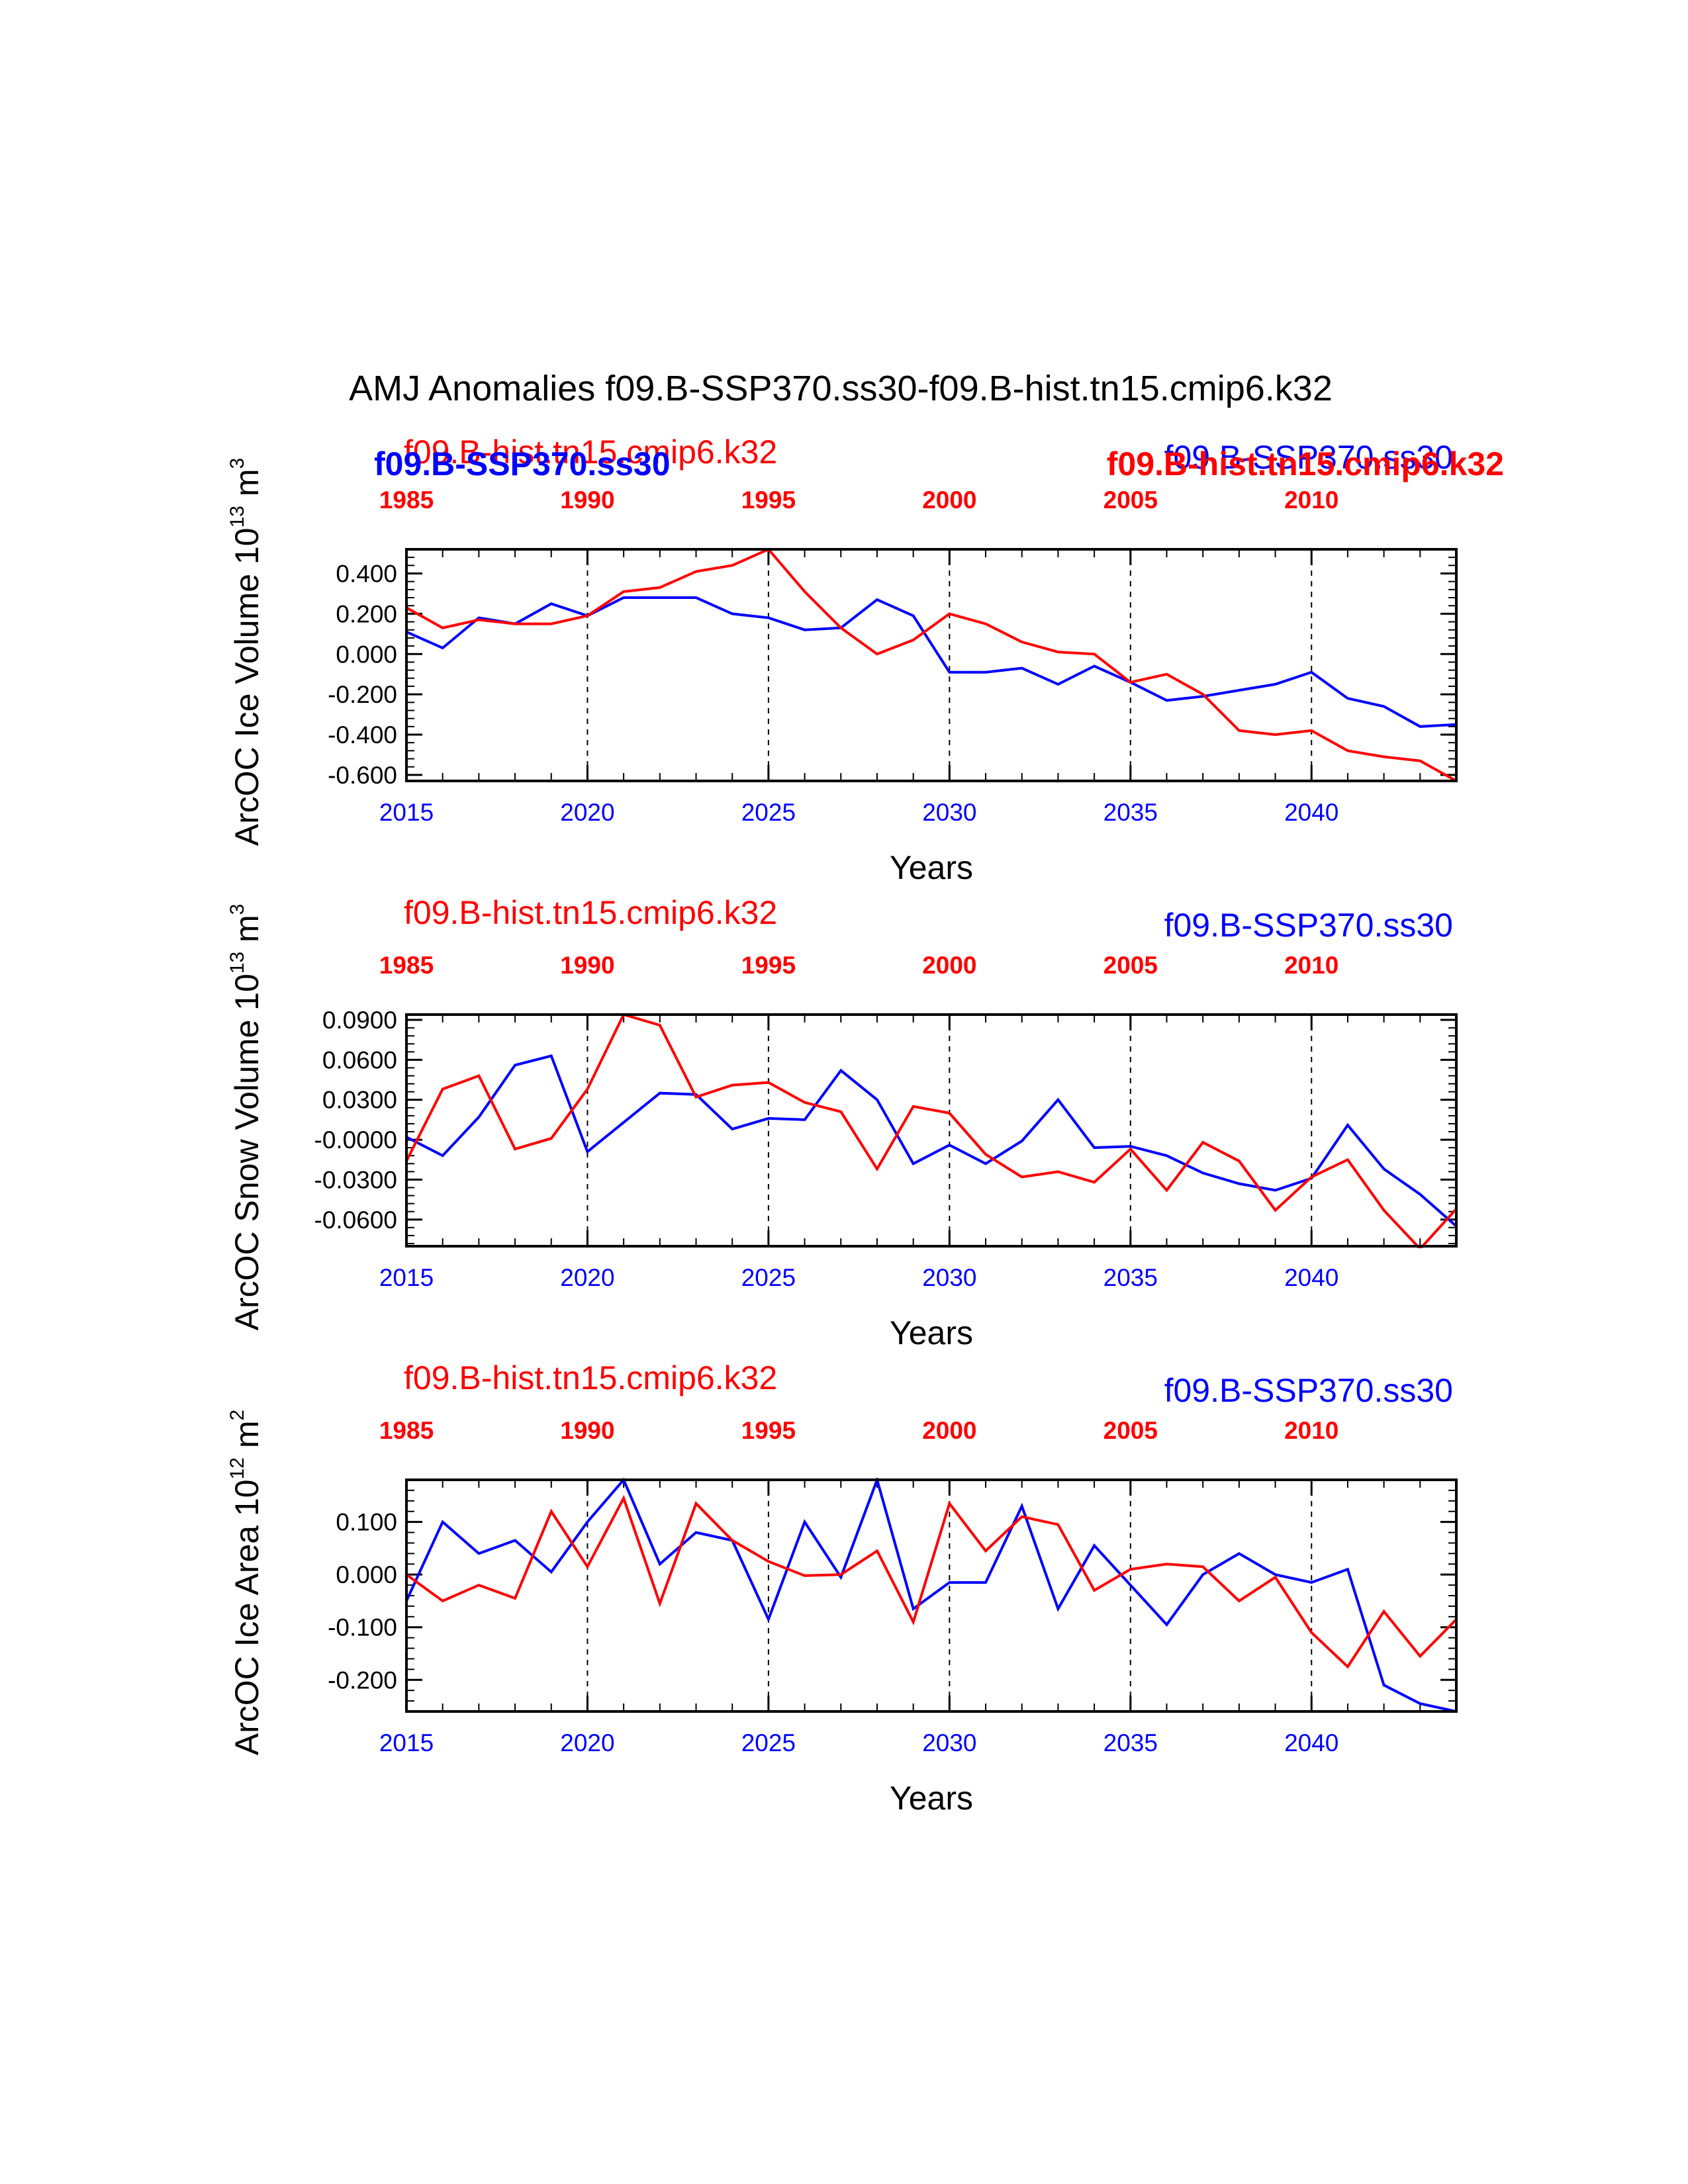  I want to click on y-tick-label: -0.400, so click(362, 735).